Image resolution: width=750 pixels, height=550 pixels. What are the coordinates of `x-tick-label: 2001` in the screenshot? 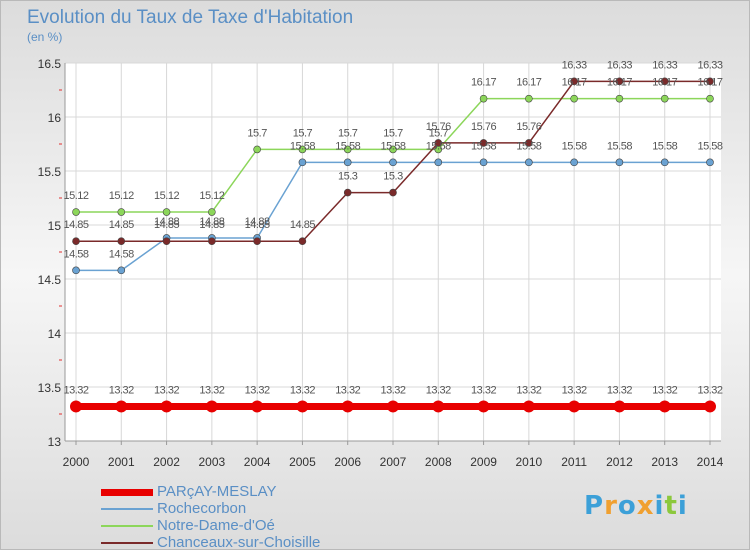 It's located at (121, 462).